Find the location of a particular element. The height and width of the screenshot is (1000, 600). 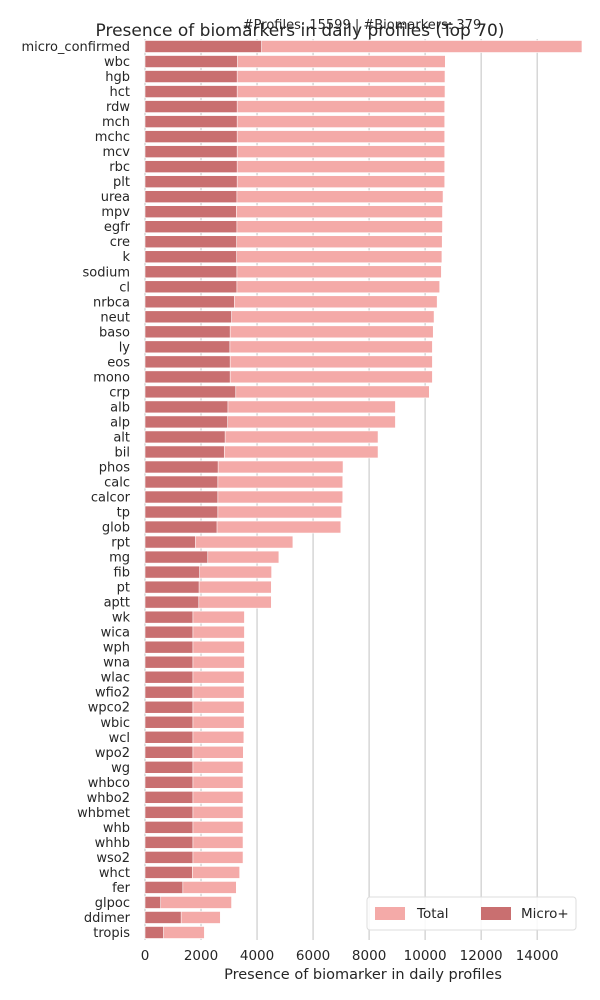

category-label: wph is located at coordinates (116, 648).